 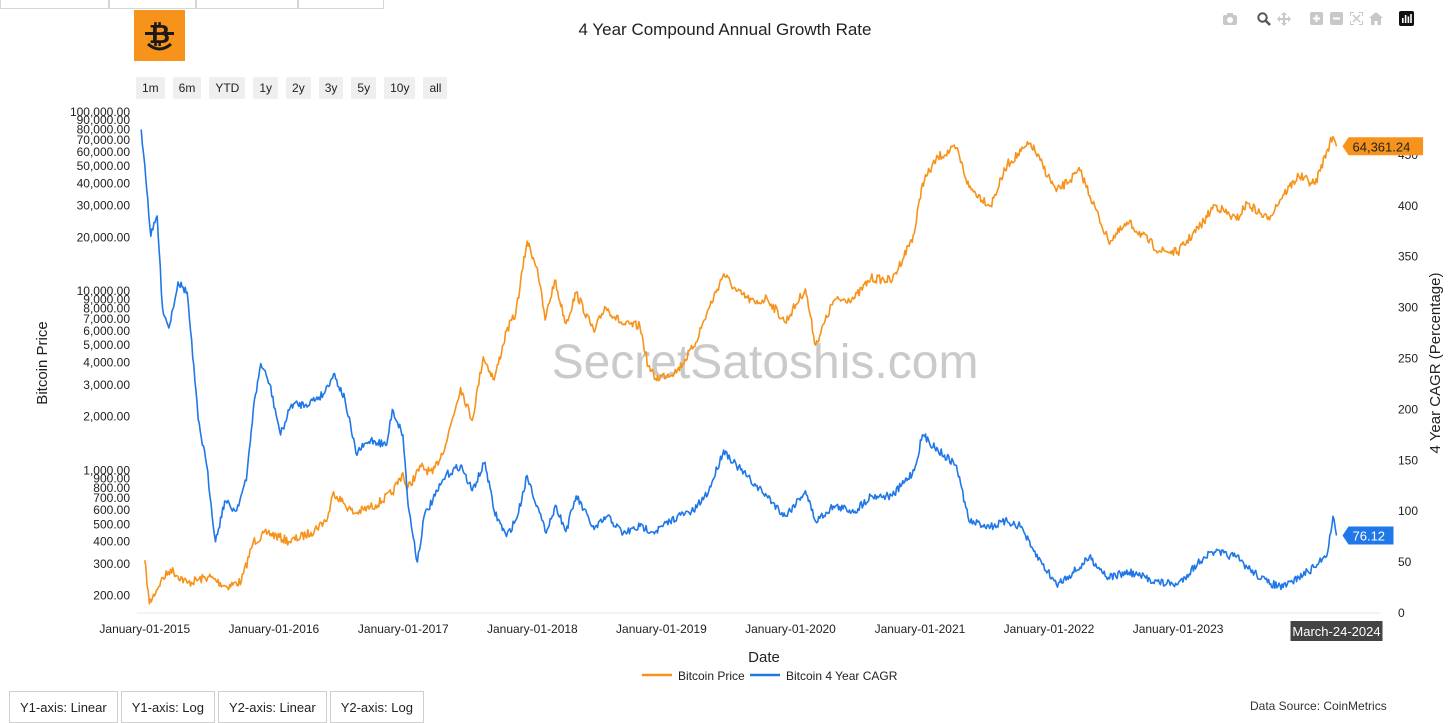 I want to click on x-tick-label: January-01-2017, so click(x=403, y=629).